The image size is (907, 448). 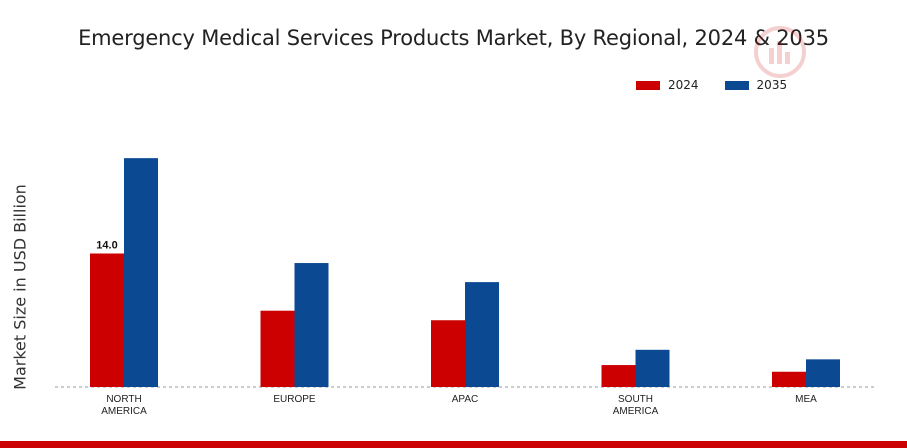 I want to click on legend-label-2035: 2035, so click(x=772, y=85).